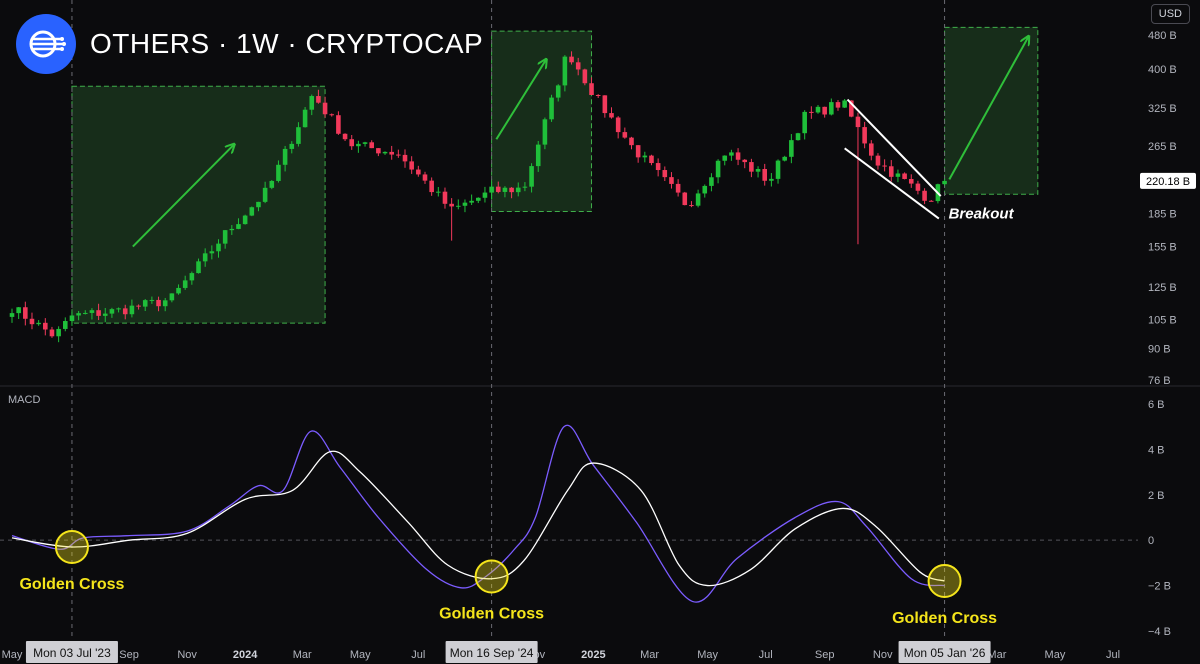  I want to click on price-tick-label: 400 B, so click(1162, 70).